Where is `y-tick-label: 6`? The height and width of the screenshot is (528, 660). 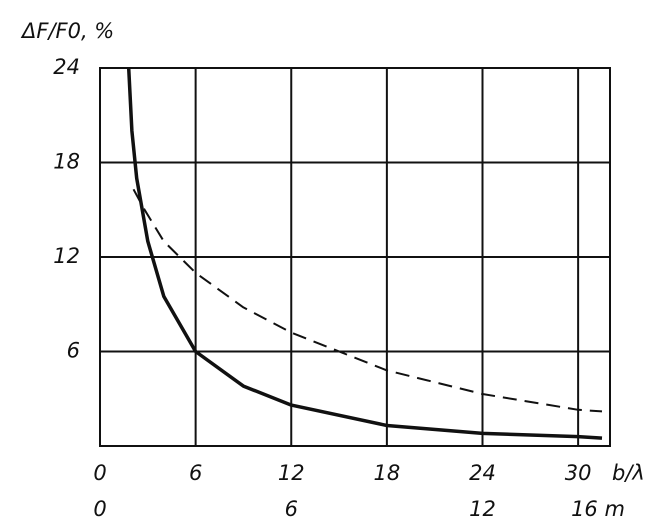
y-tick-label: 6 is located at coordinates (73, 351).